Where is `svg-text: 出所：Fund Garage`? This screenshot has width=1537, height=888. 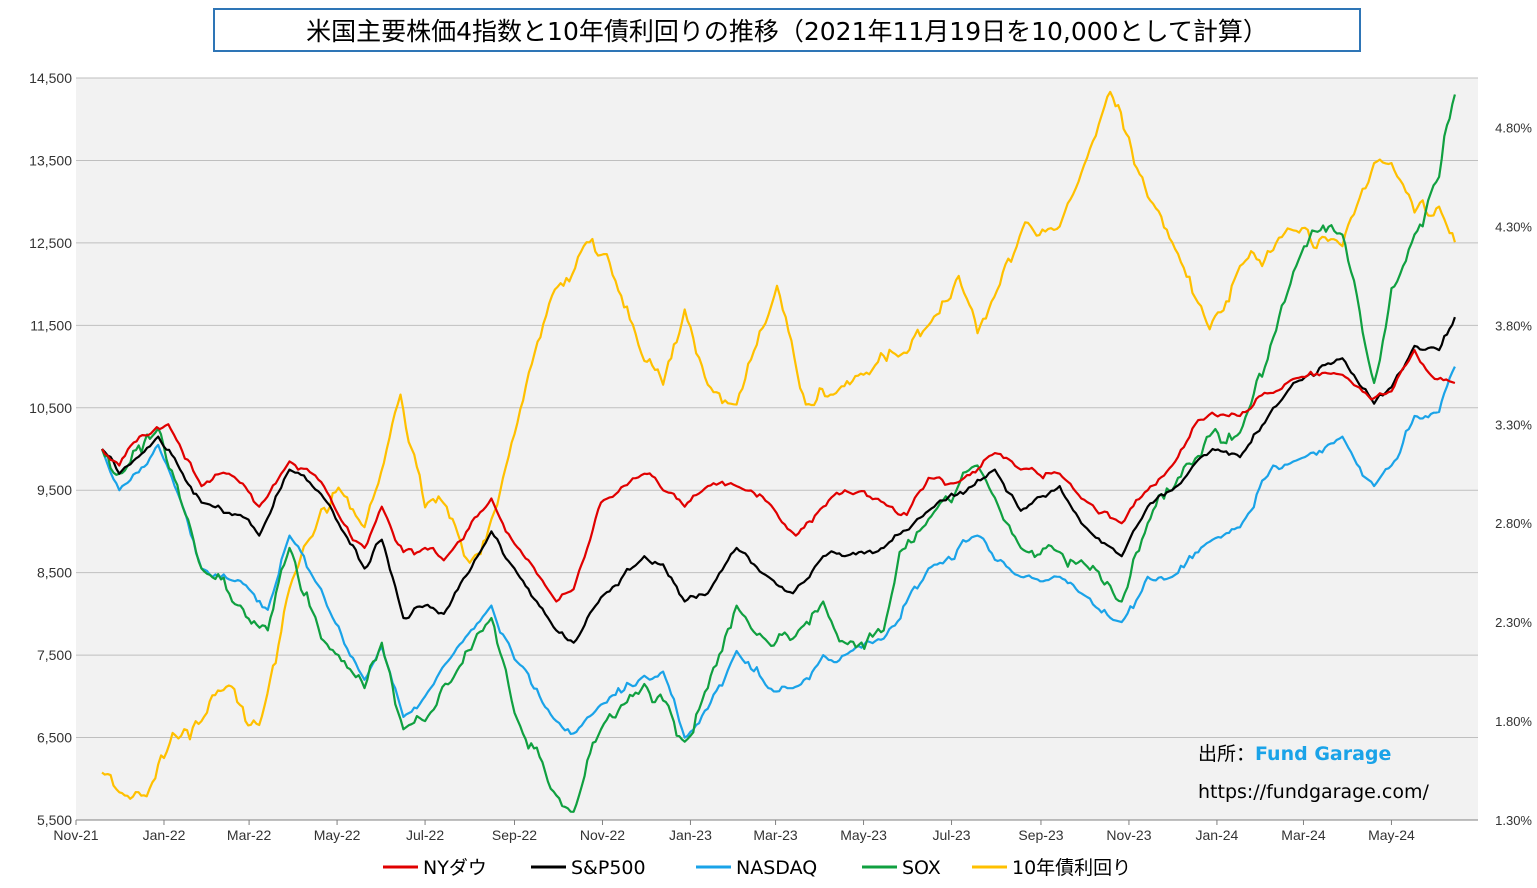
svg-text: 出所：Fund Garage is located at coordinates (1294, 754).